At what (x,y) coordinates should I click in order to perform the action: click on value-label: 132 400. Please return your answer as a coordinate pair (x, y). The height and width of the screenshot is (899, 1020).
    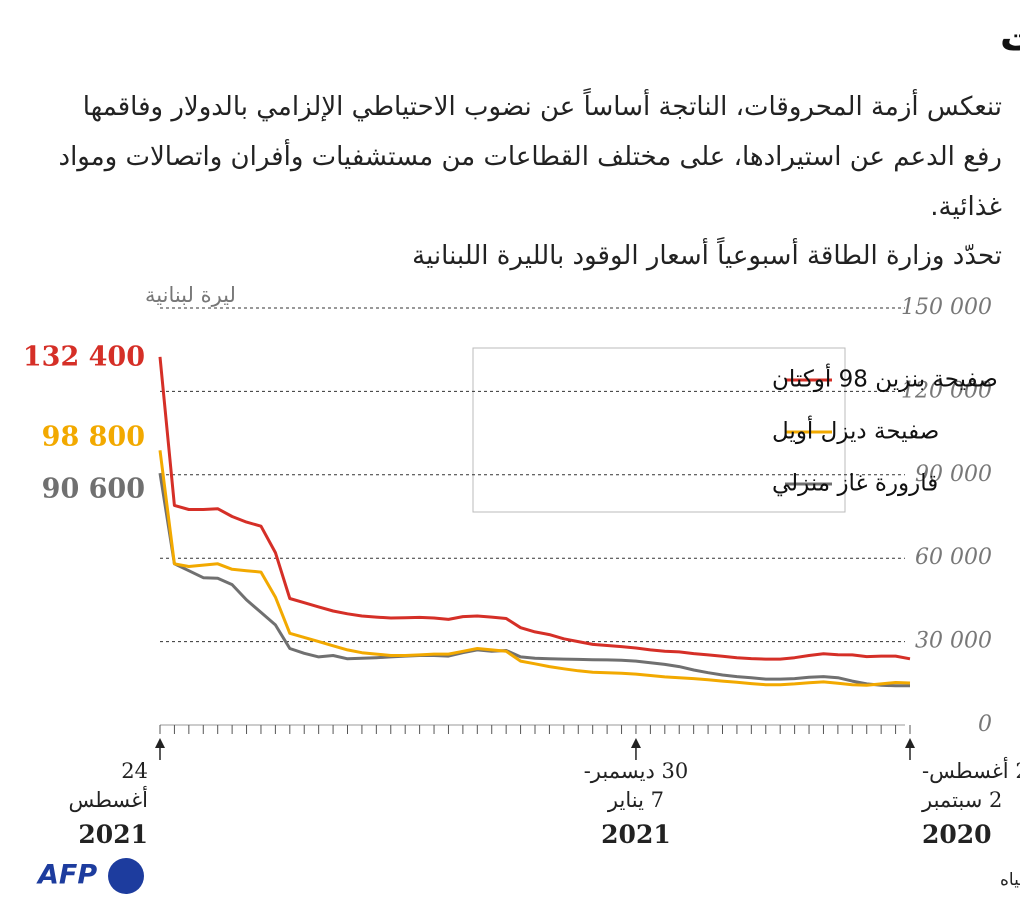
    Looking at the image, I should click on (84, 357).